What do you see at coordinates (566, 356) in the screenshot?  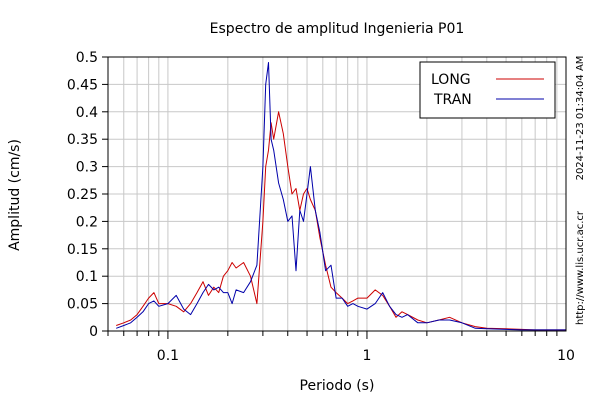 I see `x-tick-label: 10` at bounding box center [566, 356].